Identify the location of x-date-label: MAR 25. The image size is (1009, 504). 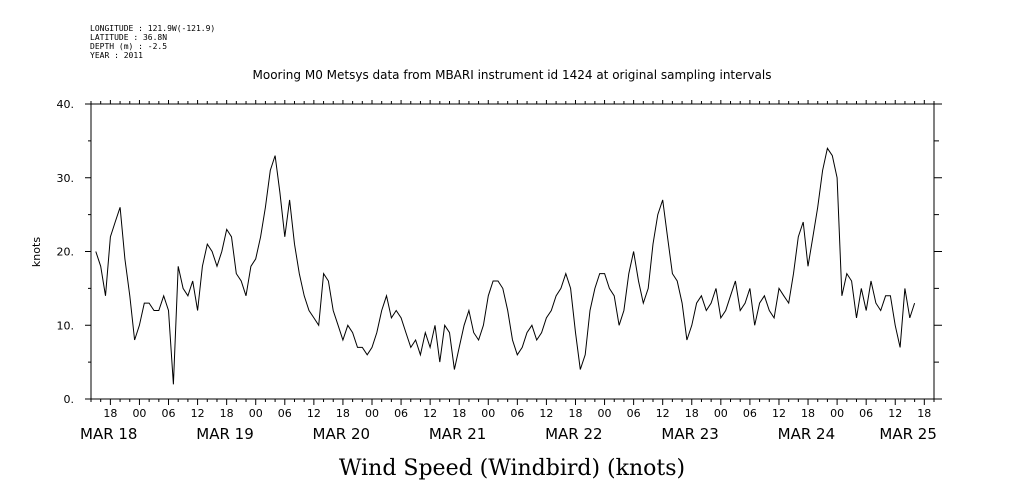
(907, 434).